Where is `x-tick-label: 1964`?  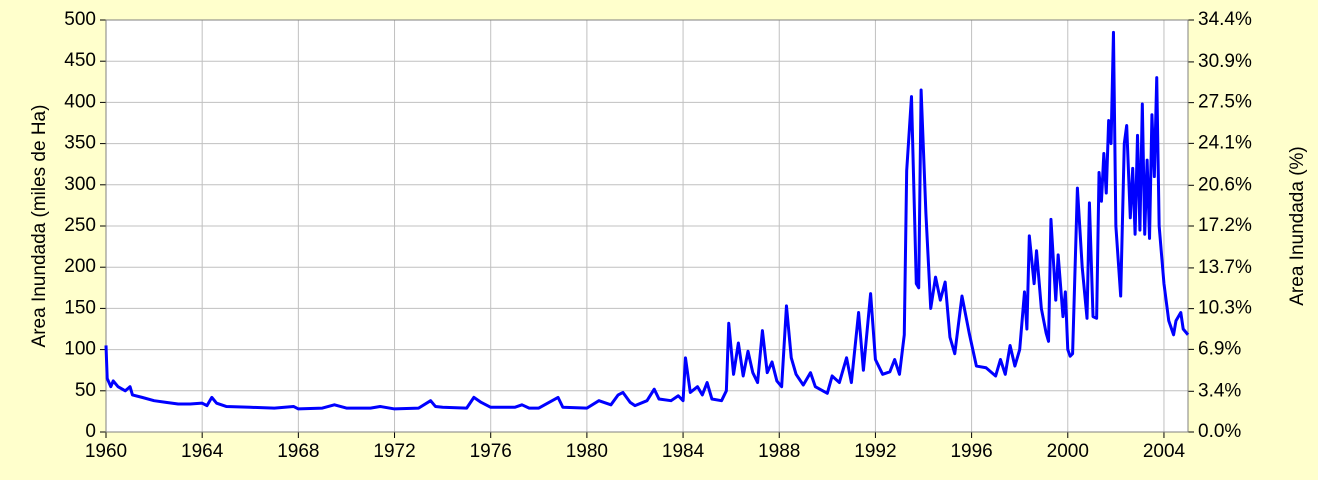 x-tick-label: 1964 is located at coordinates (202, 451).